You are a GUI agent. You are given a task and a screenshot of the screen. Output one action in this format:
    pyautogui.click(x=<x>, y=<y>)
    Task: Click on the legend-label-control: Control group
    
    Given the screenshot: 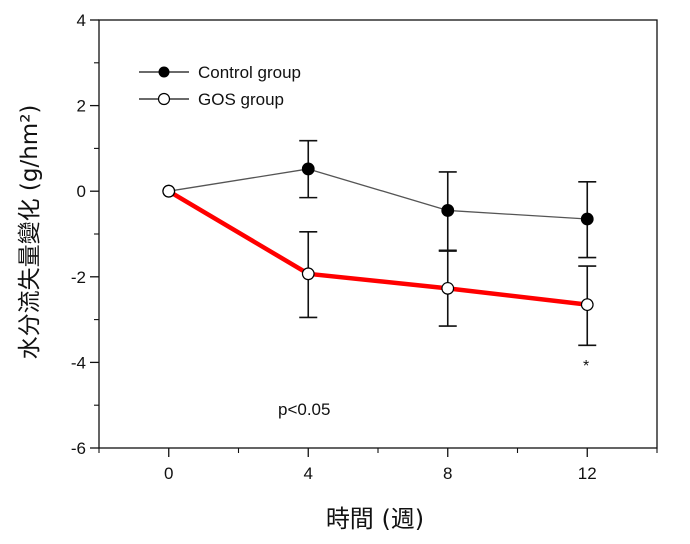 What is the action you would take?
    pyautogui.click(x=249, y=72)
    